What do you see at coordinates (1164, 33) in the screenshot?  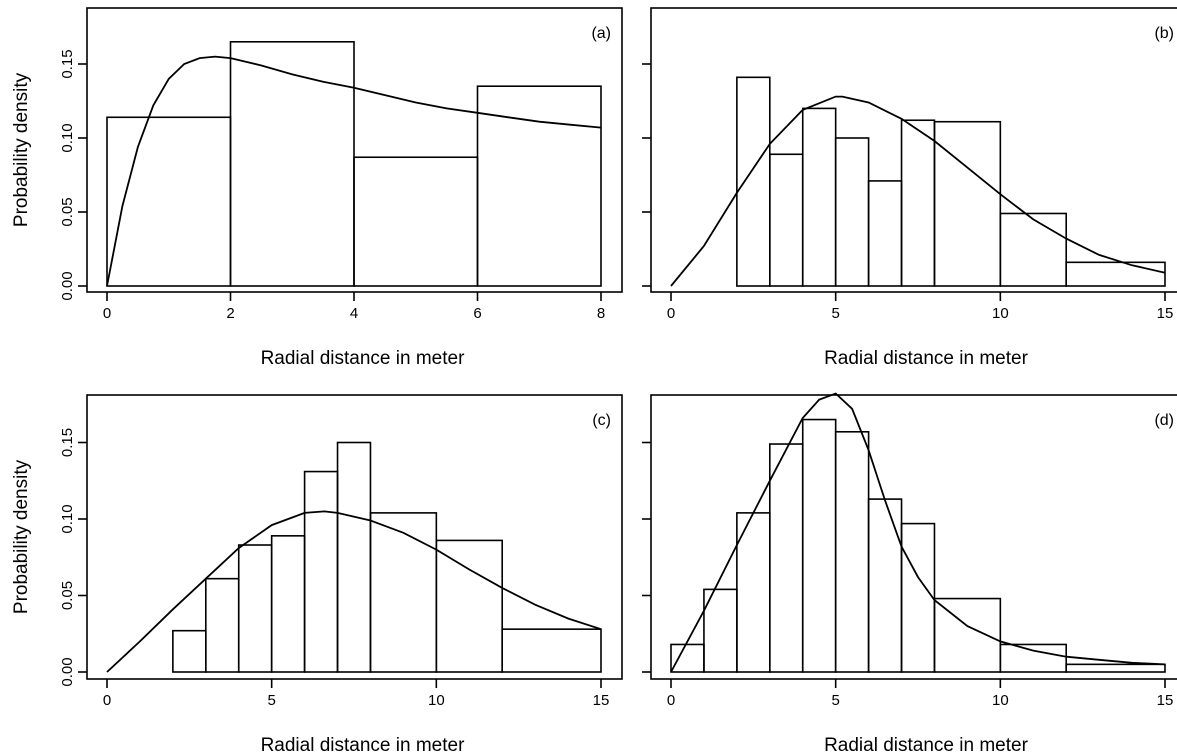 I see `panel-label: (b)` at bounding box center [1164, 33].